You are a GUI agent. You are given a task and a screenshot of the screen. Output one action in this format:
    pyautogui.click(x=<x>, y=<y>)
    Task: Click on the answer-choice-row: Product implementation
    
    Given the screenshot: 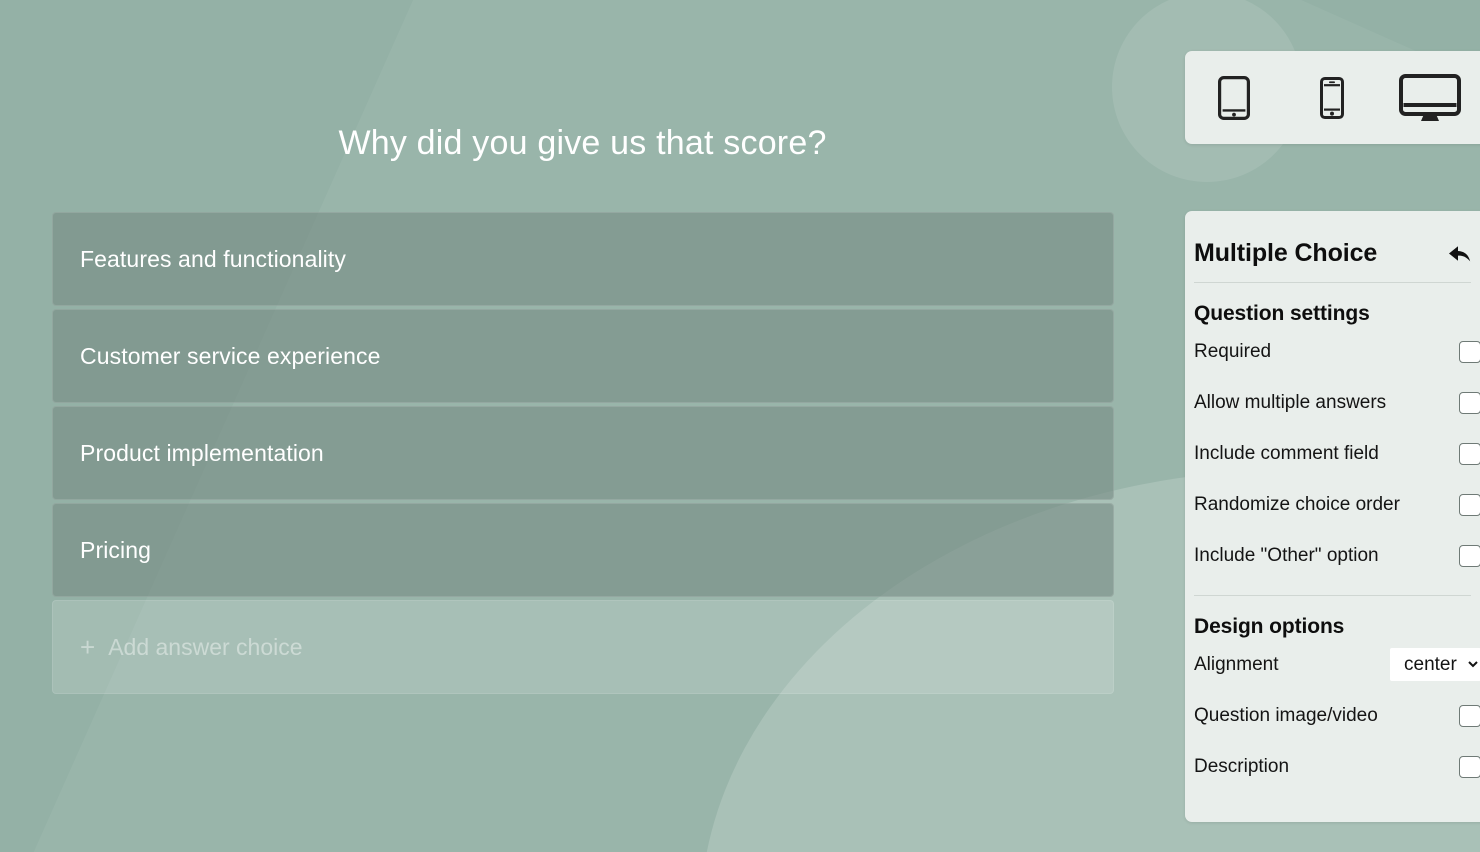 What is the action you would take?
    pyautogui.click(x=583, y=453)
    